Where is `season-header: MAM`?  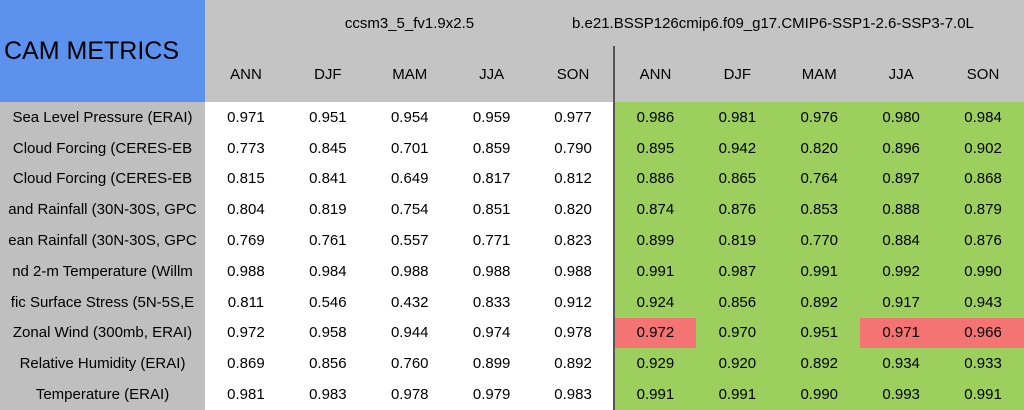
season-header: MAM is located at coordinates (410, 74).